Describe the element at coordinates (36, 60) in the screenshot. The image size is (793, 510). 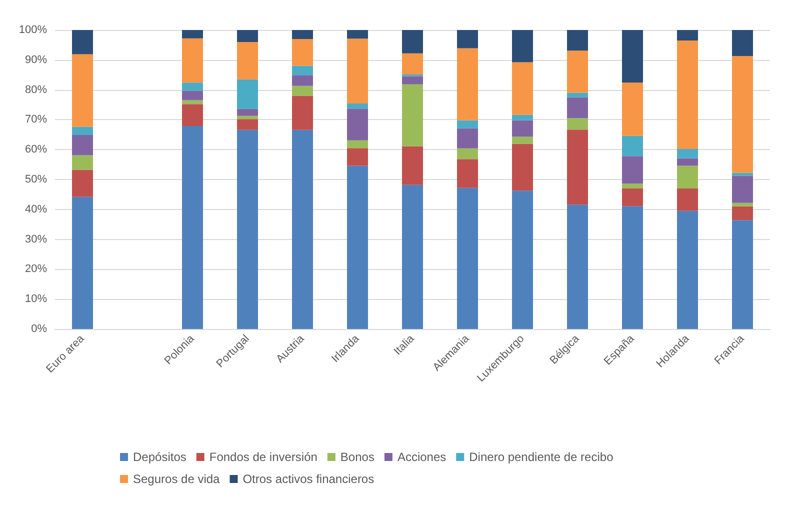
I see `y-tick-label: 90%` at that location.